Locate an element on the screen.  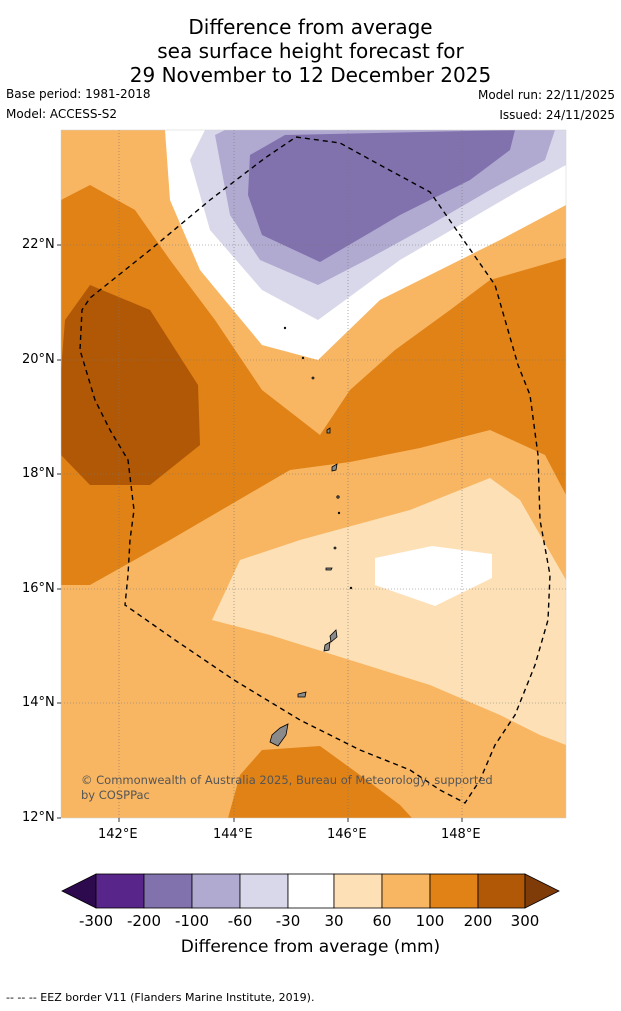
colorbar-label: -30 is located at coordinates (288, 921).